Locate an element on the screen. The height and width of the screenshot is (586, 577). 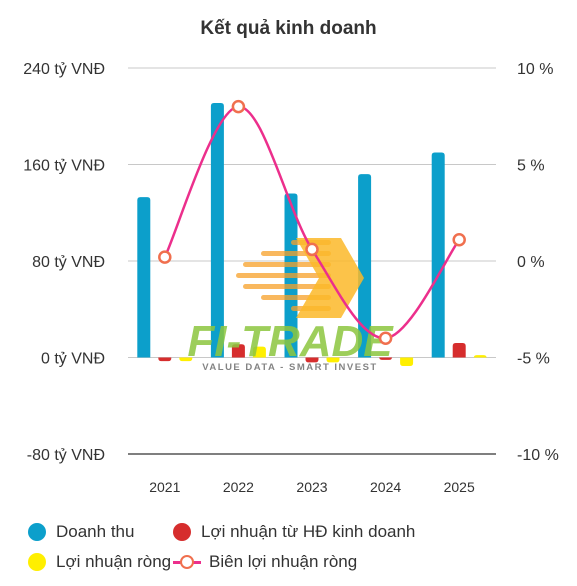
bar-2-2023 is located at coordinates (333, 360).